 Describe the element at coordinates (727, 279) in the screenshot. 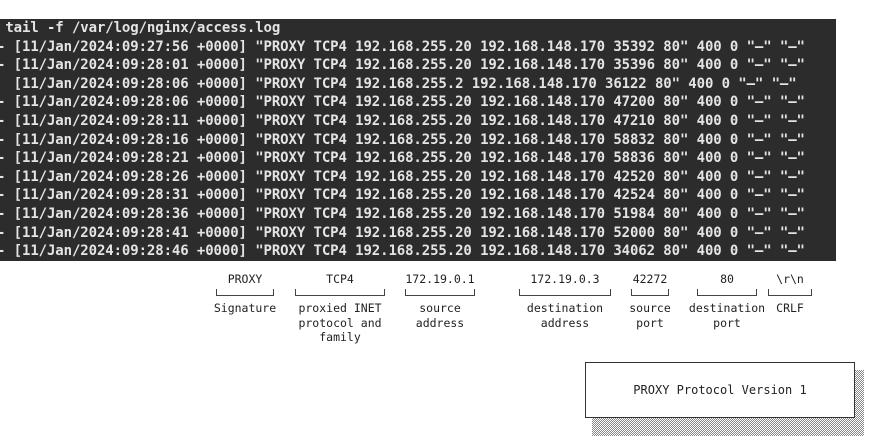

I see `field-value: 80` at that location.